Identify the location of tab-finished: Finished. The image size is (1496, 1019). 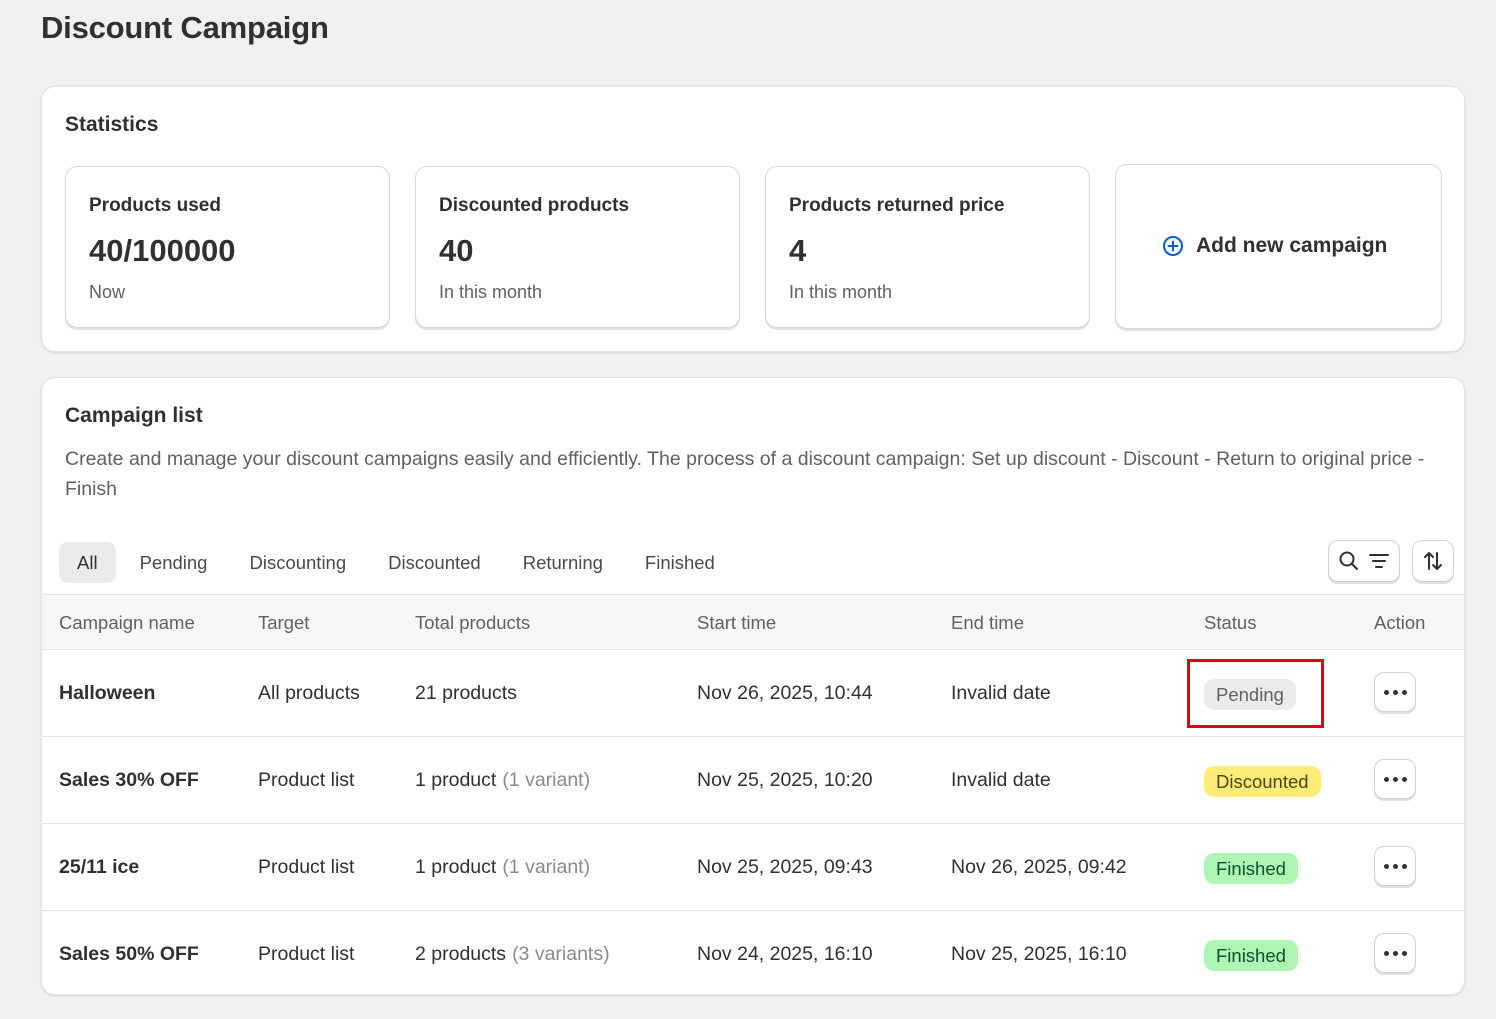
(679, 562).